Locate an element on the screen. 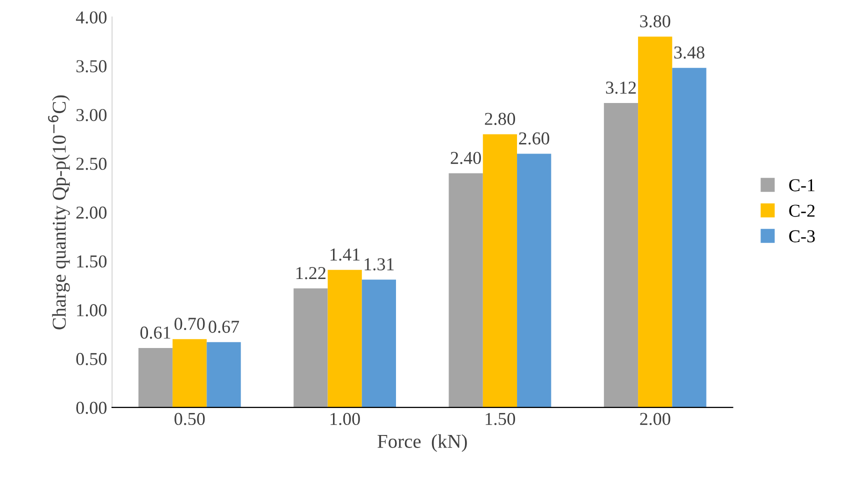  x-tick-label: 0.50 is located at coordinates (189, 419).